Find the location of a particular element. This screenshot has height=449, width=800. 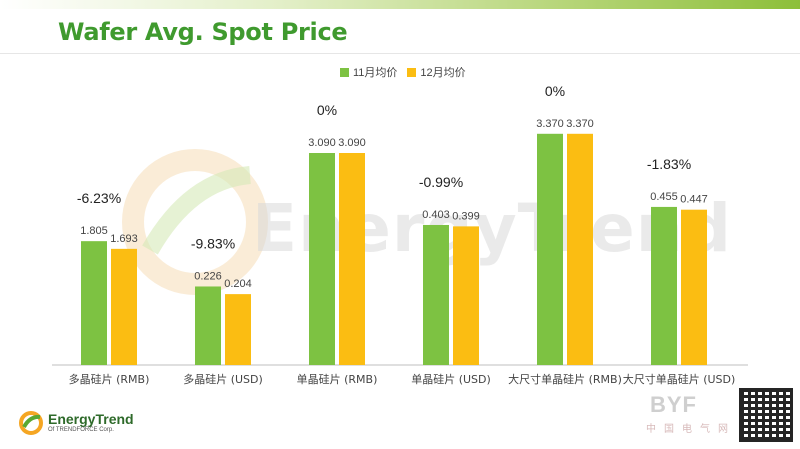

legend-swatch-dec is located at coordinates (412, 72).